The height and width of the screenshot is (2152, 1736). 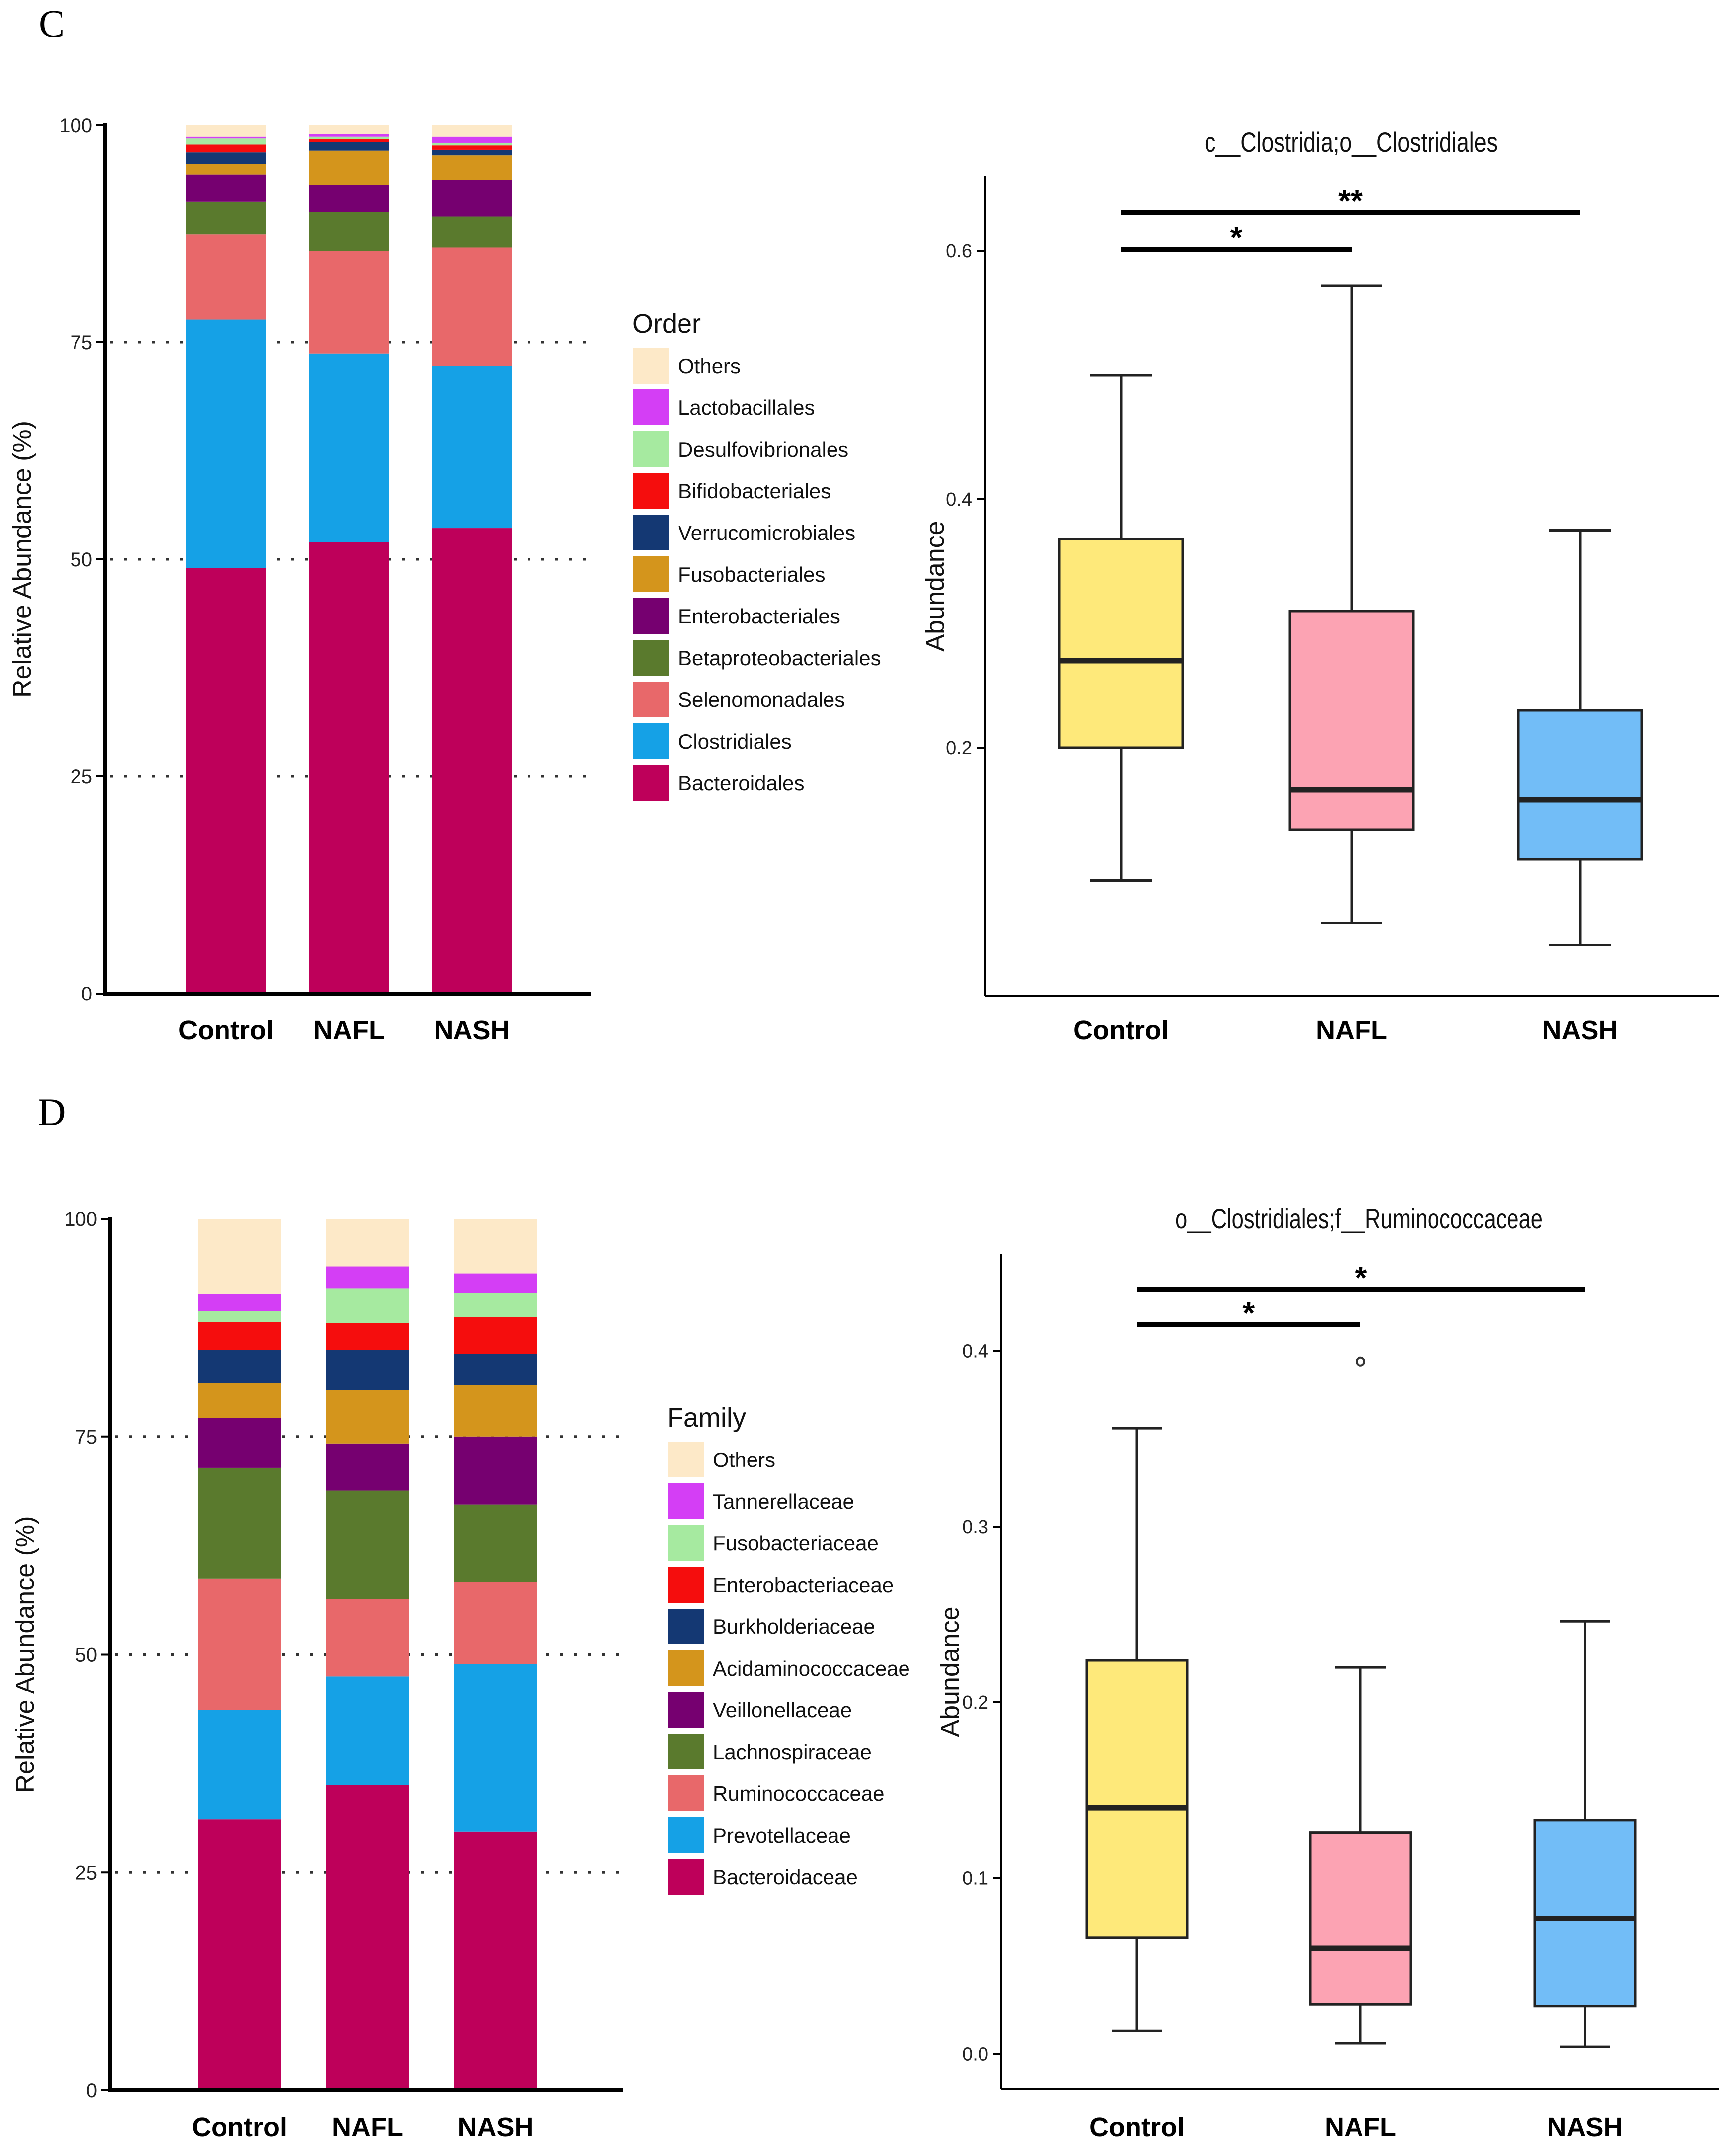 I want to click on bar-segment-nafl-acidaminococcaceae, so click(x=368, y=1417).